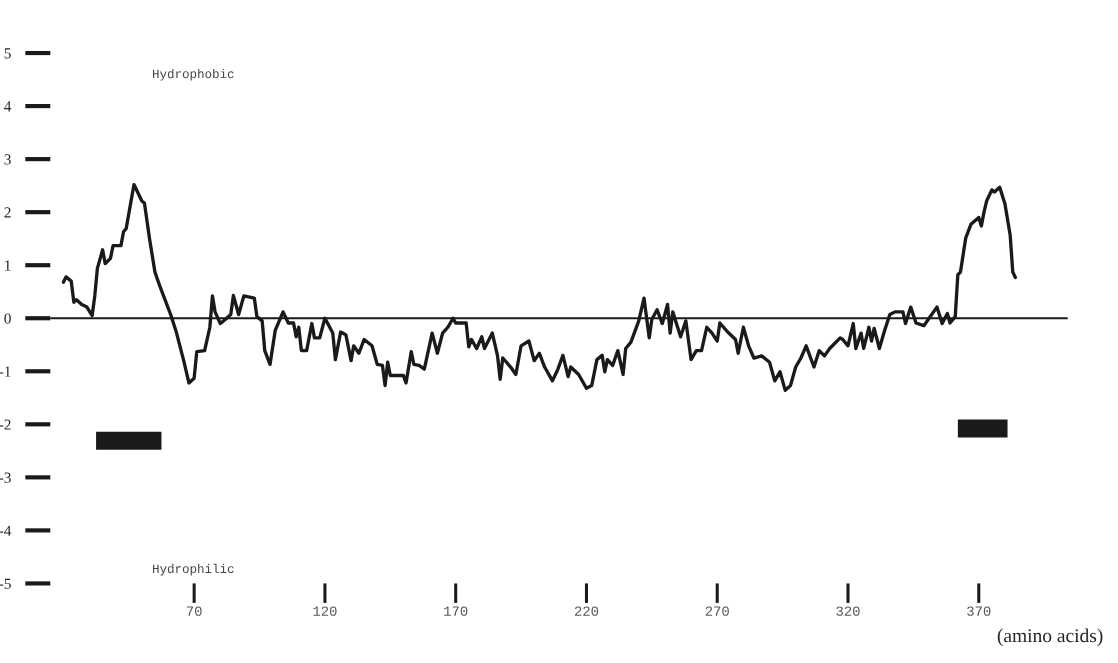 The height and width of the screenshot is (663, 1118). Describe the element at coordinates (7, 318) in the screenshot. I see `y-tick-label: 0` at that location.